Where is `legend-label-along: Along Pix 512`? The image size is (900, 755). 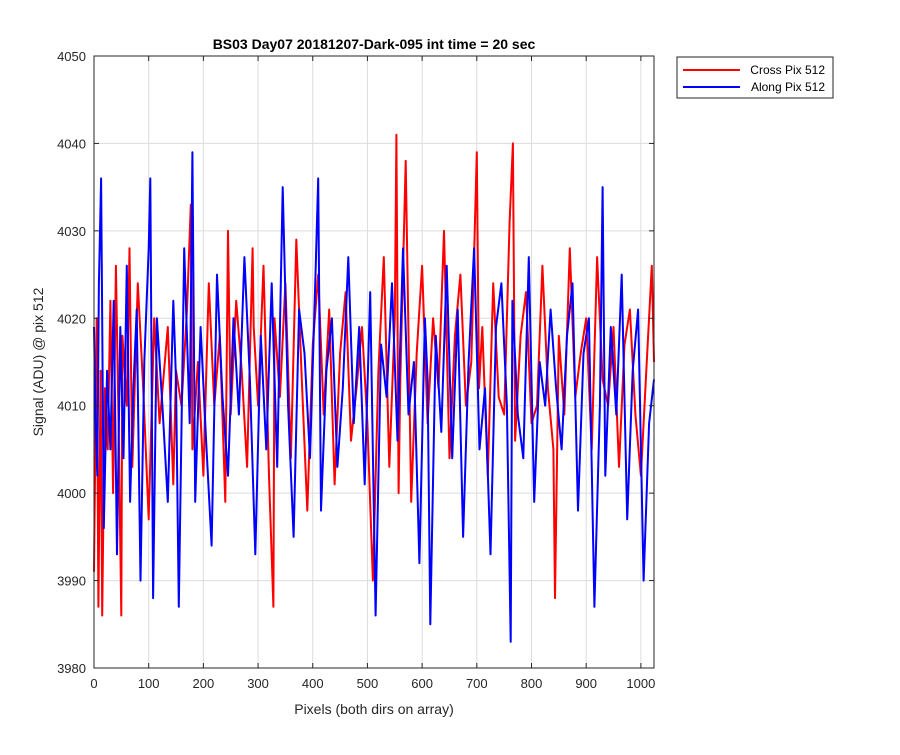
legend-label-along: Along Pix 512 is located at coordinates (788, 87).